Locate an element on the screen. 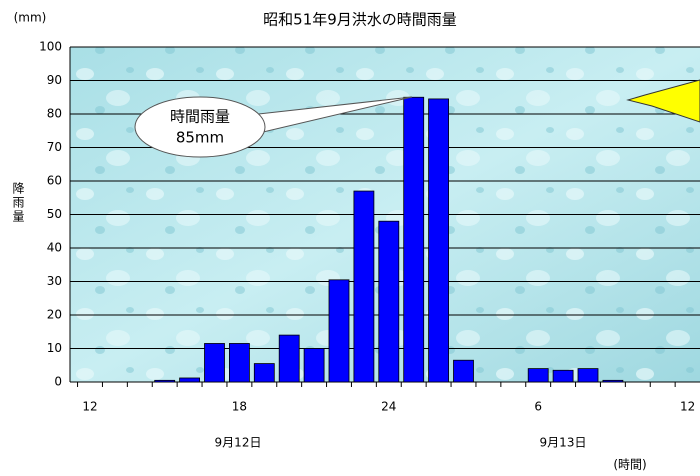 The width and height of the screenshot is (700, 476). x-group-label: 9月13日 is located at coordinates (563, 443).